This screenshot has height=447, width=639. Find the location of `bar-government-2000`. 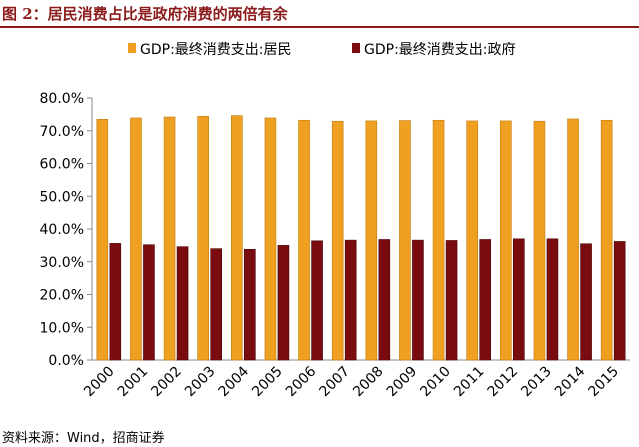

bar-government-2000 is located at coordinates (115, 302).